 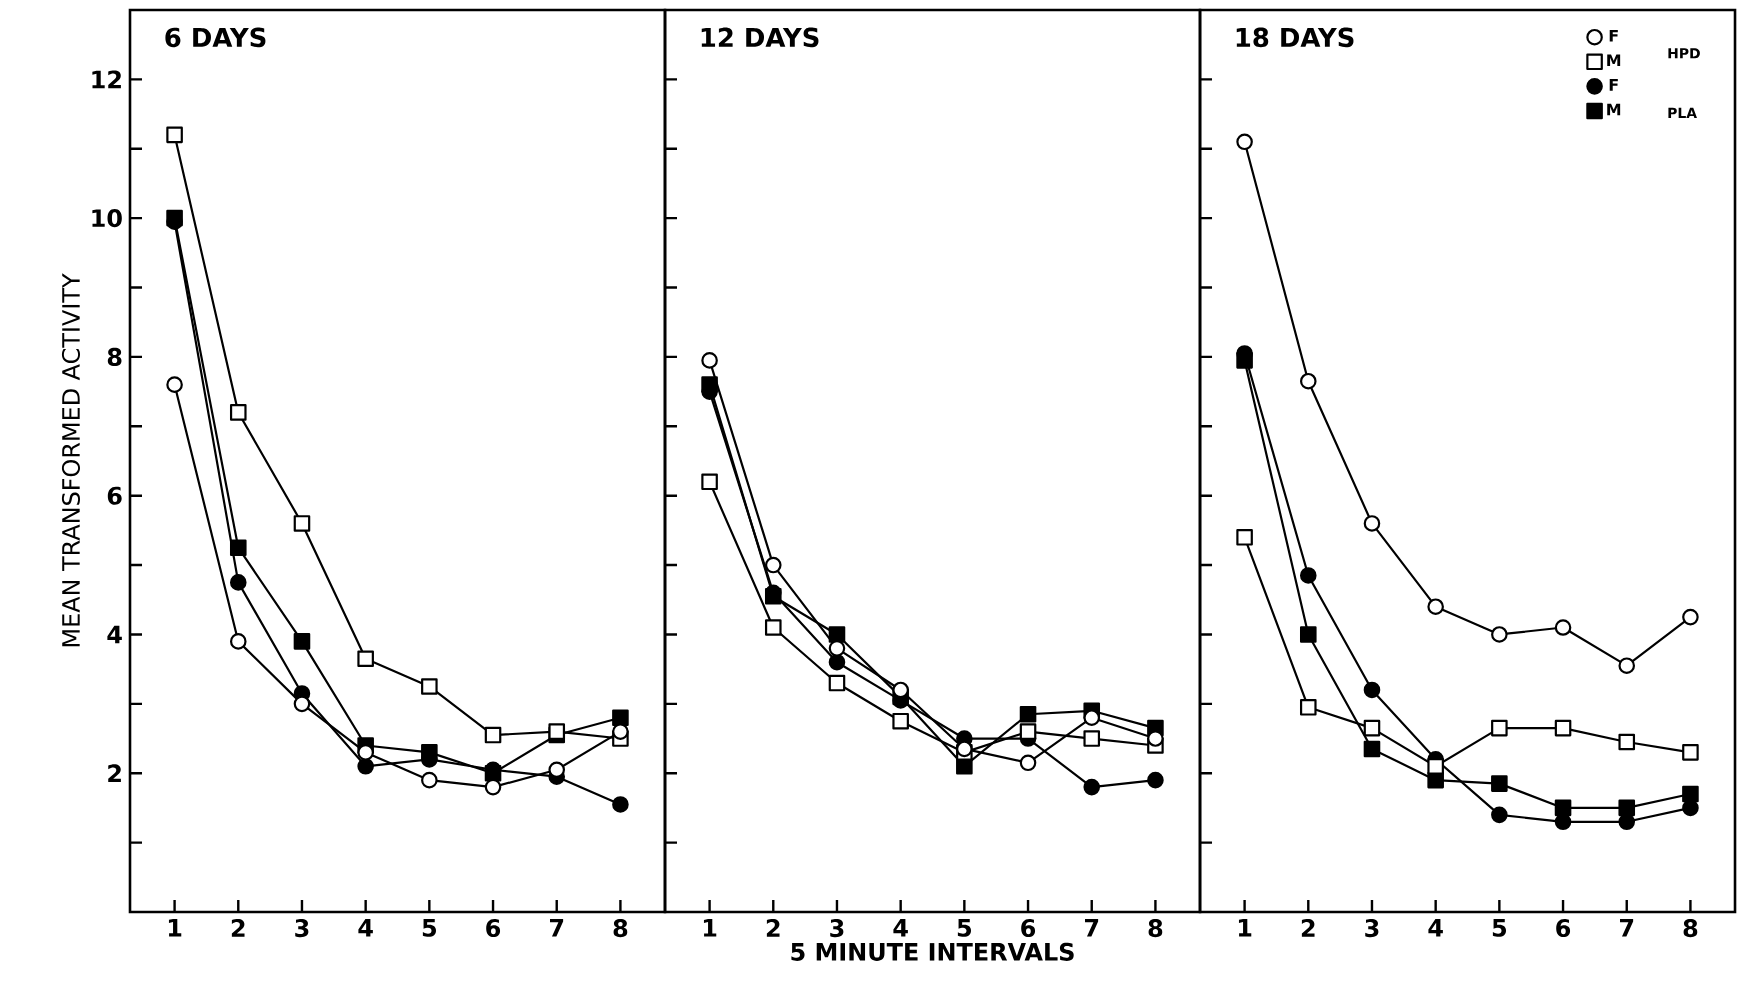 I want to click on y-tick-label: 12, so click(x=106, y=79).